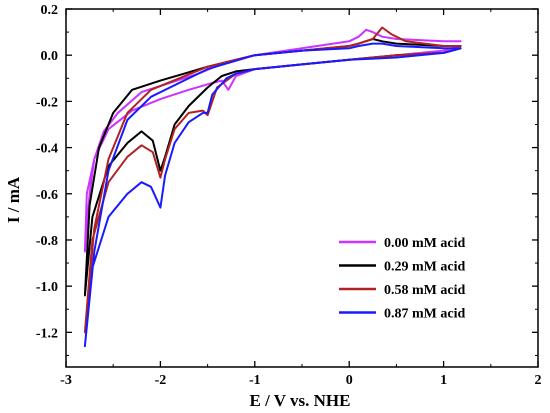 The image size is (550, 413). Describe the element at coordinates (424, 243) in the screenshot. I see `legend-label-0: 0.00 mM acid` at that location.